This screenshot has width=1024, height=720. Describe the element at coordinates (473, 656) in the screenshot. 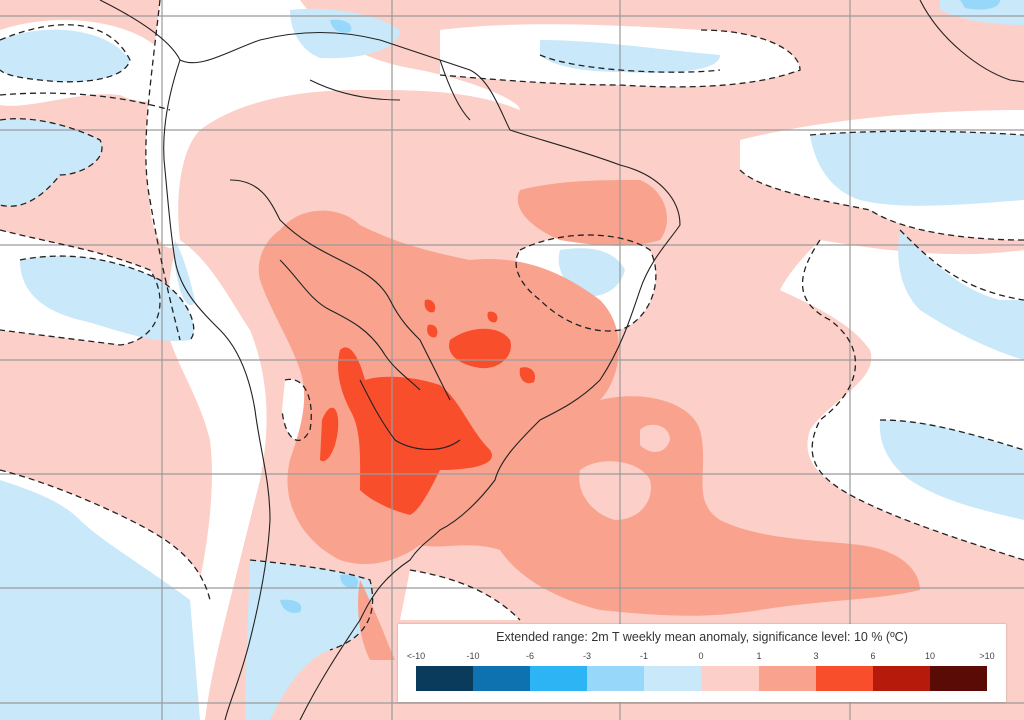

I see `legend-tick: -10` at that location.